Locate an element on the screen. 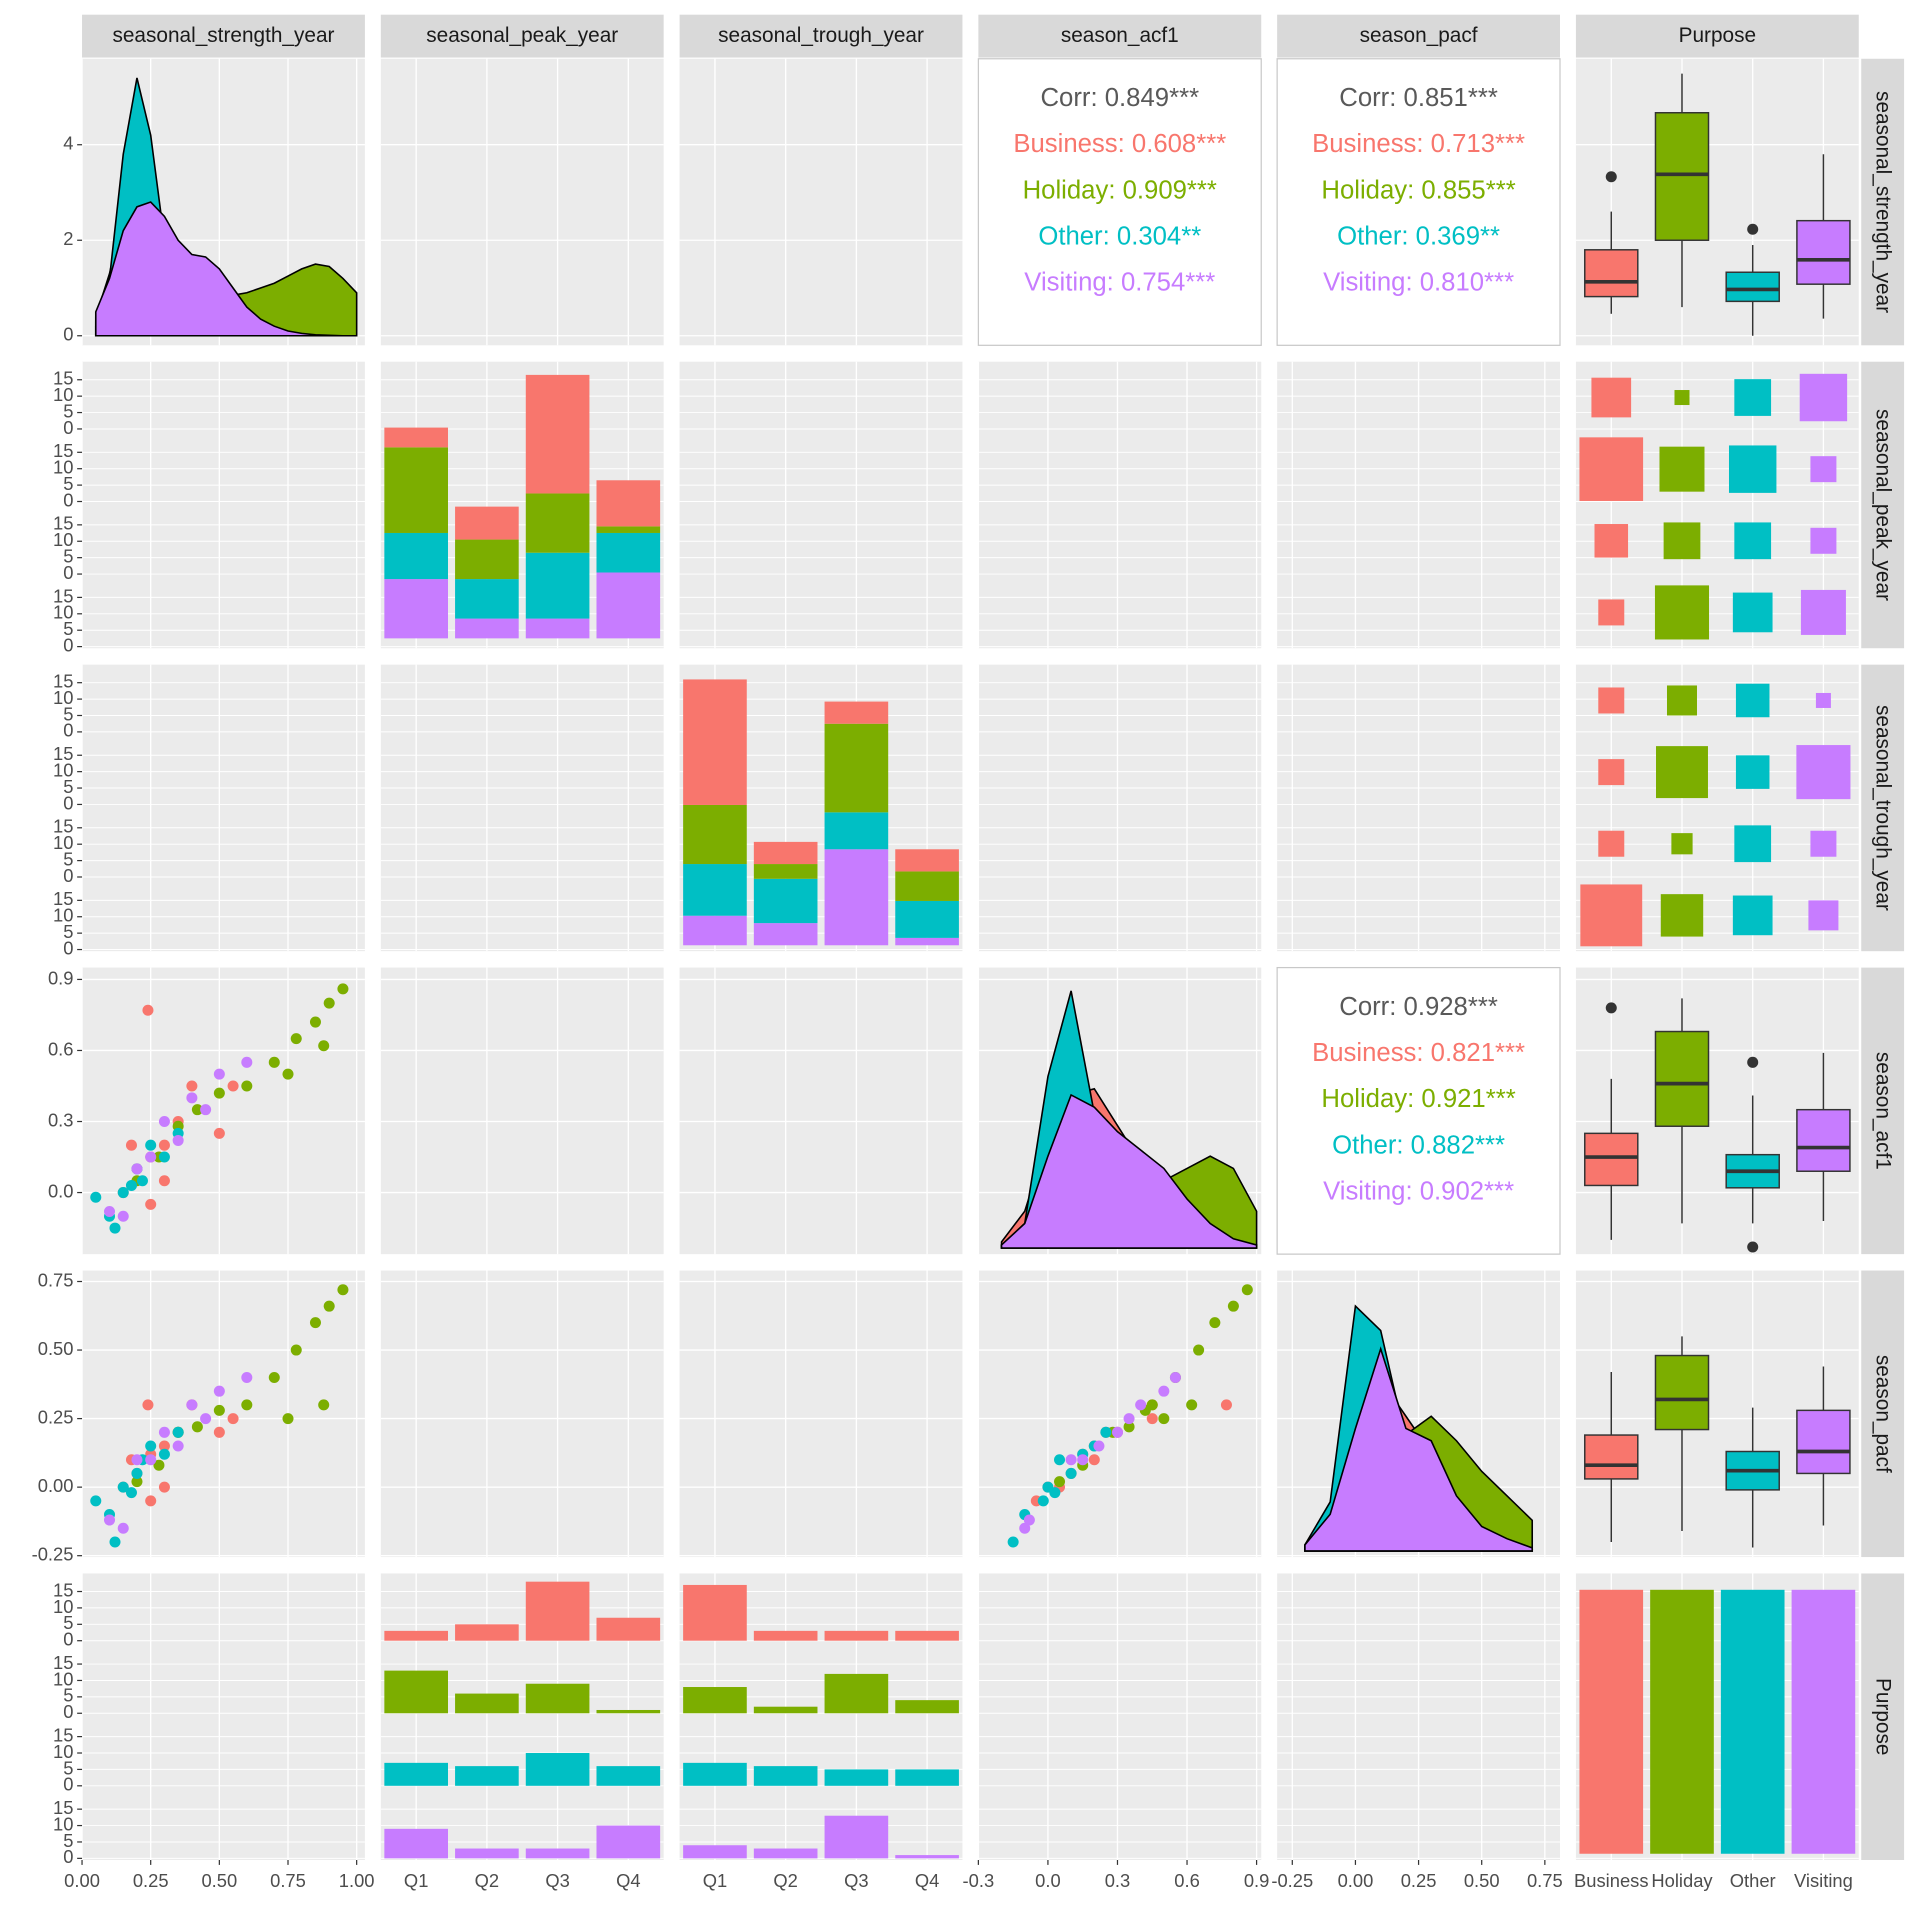 This screenshot has height=1920, width=1920. row-strip is located at coordinates (1883, 202).